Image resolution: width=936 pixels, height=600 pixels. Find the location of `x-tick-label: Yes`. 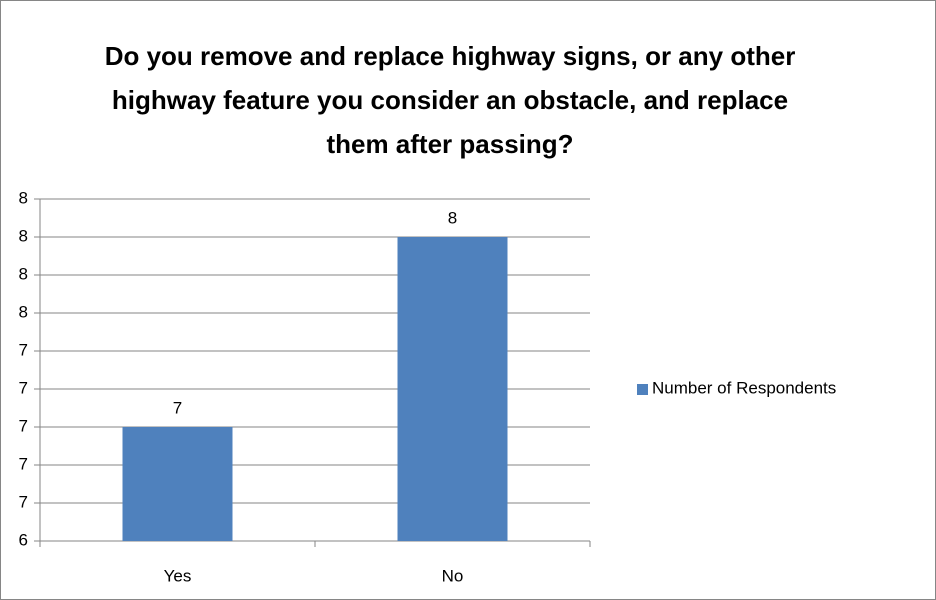

x-tick-label: Yes is located at coordinates (178, 575).